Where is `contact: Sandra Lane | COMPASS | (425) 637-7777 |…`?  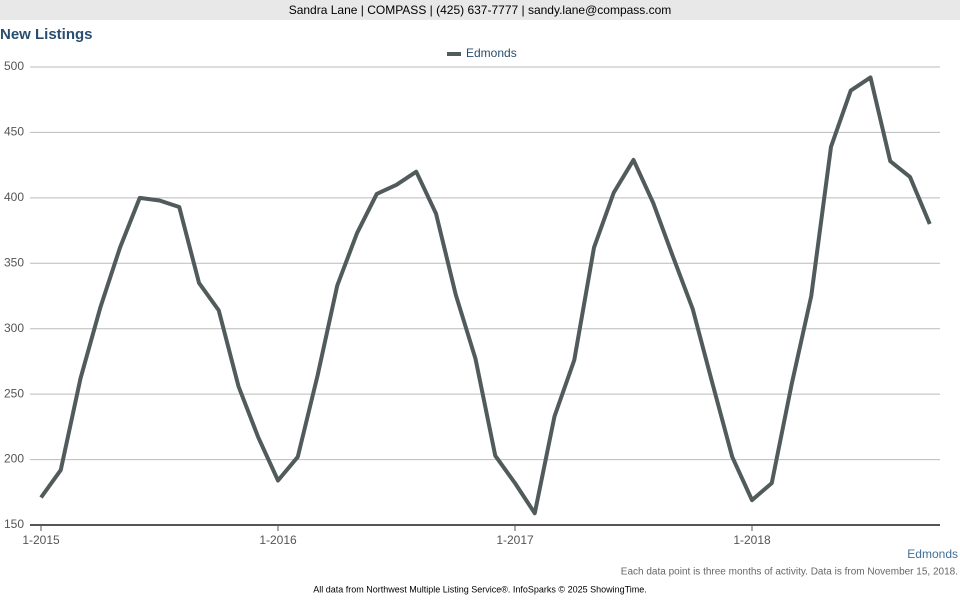 contact: Sandra Lane | COMPASS | (425) 637-7777 |… is located at coordinates (480, 10).